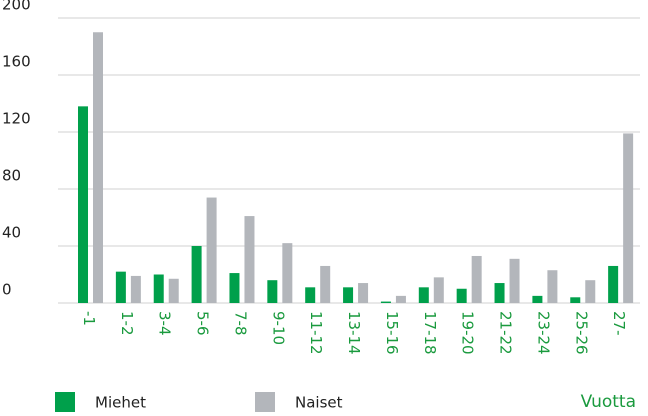 The height and width of the screenshot is (416, 648). I want to click on x-tick-label: 7-8, so click(240, 323).